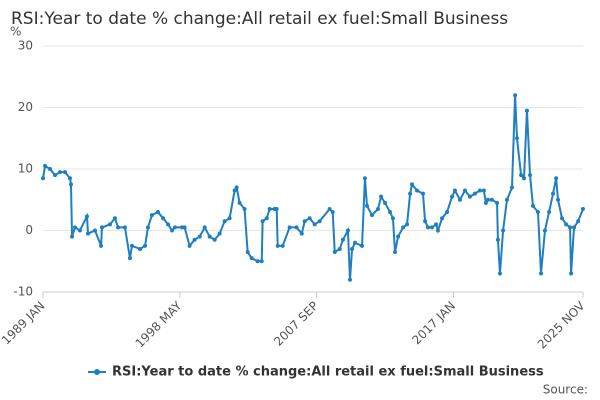 The width and height of the screenshot is (600, 400). I want to click on y-tick-label: 20, so click(25, 107).